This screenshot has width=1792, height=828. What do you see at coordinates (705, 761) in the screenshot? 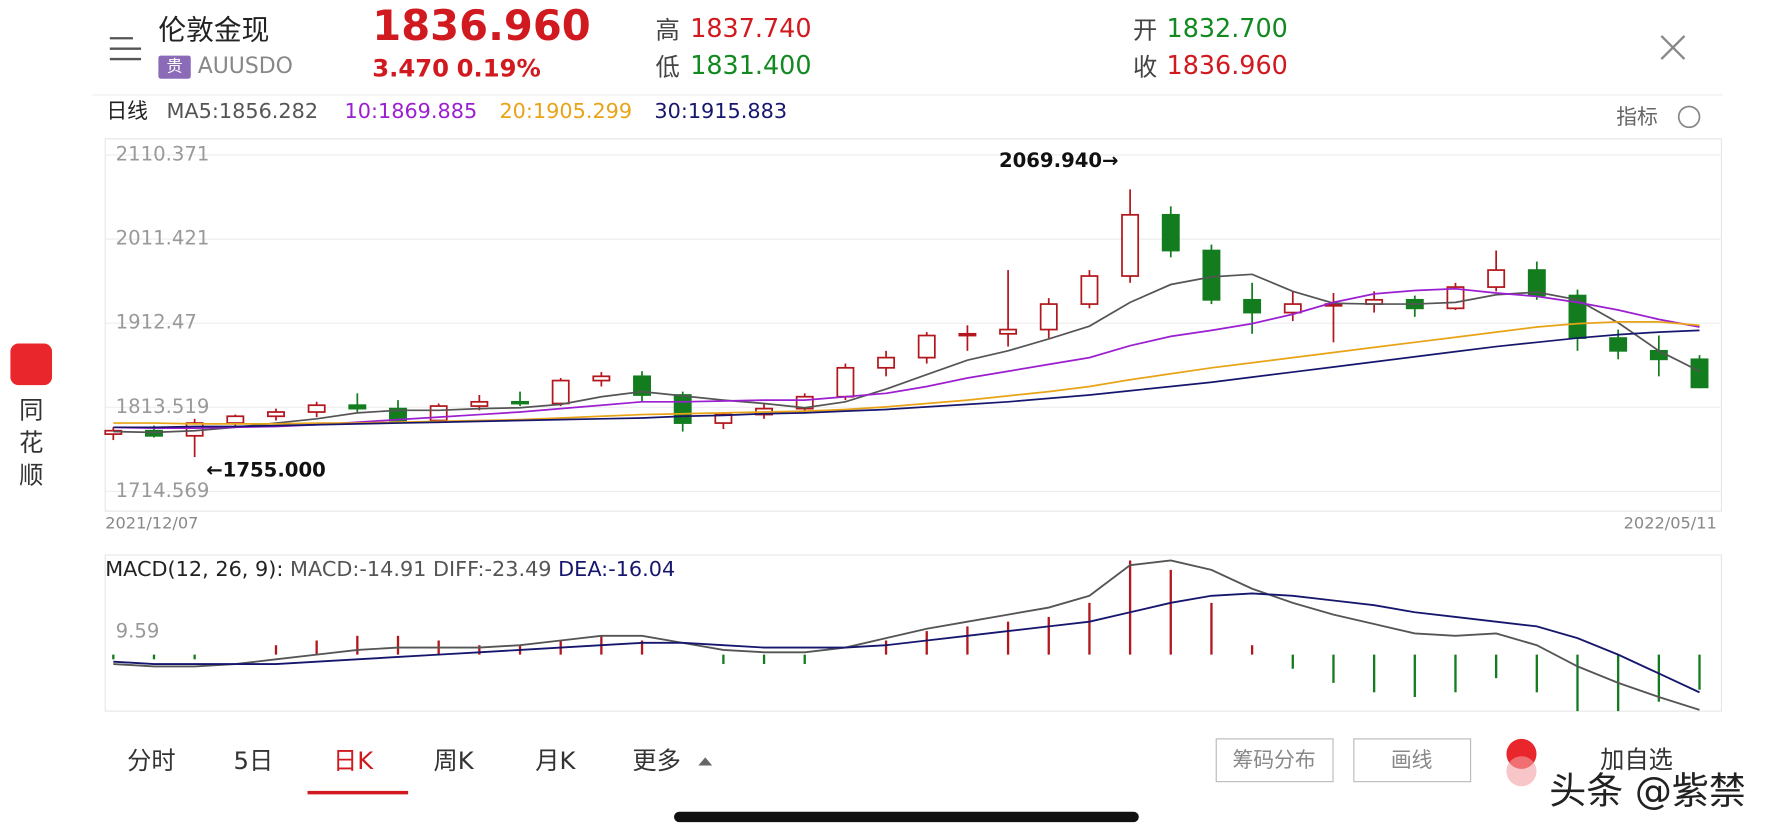
I see `dropdown-arrow` at bounding box center [705, 761].